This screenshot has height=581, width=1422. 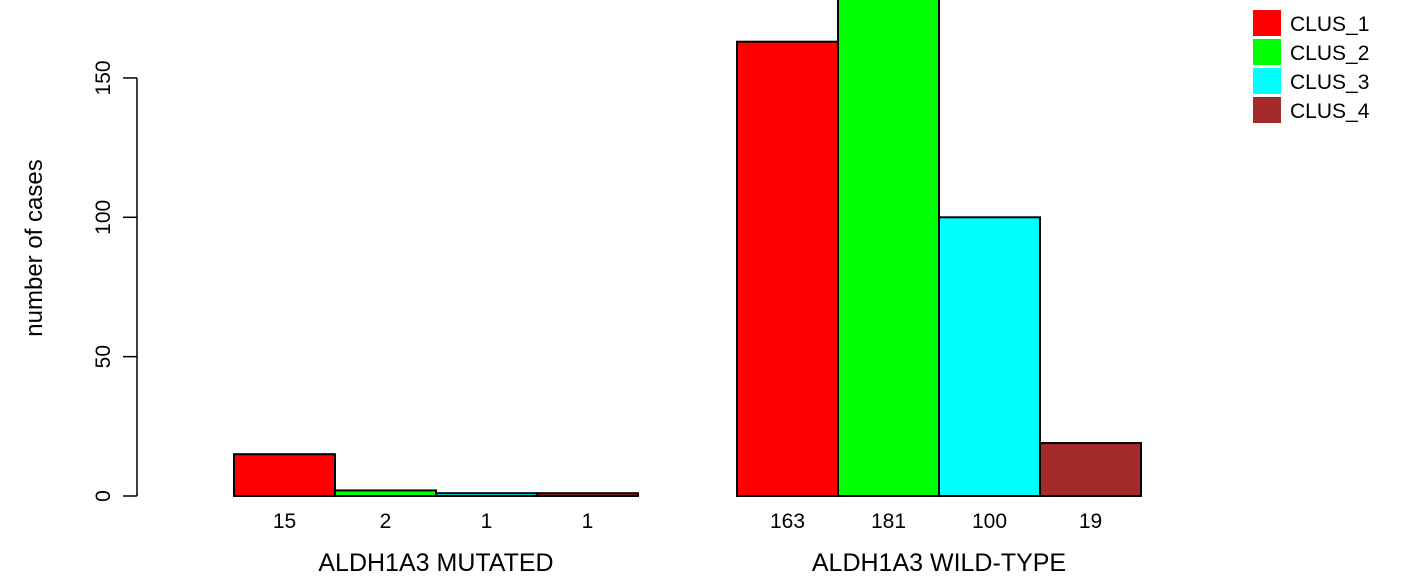 I want to click on group-labels: ALDH1A3 MUTATED ALDH1A3 WILD-TYPE, so click(x=692, y=563).